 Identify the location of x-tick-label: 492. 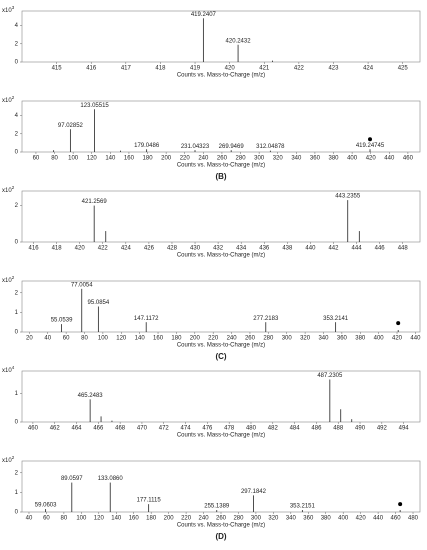
(382, 429).